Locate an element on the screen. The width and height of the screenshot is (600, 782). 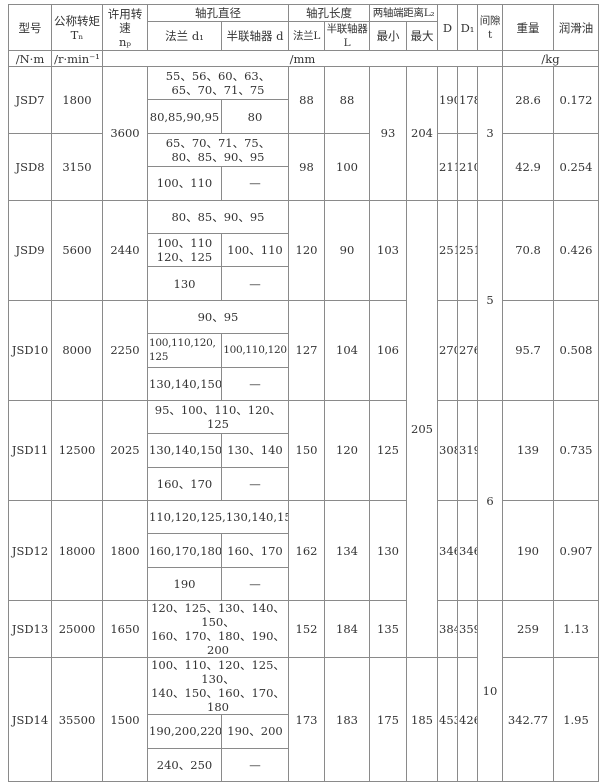
header-gap-symbol: t is located at coordinates (490, 34).